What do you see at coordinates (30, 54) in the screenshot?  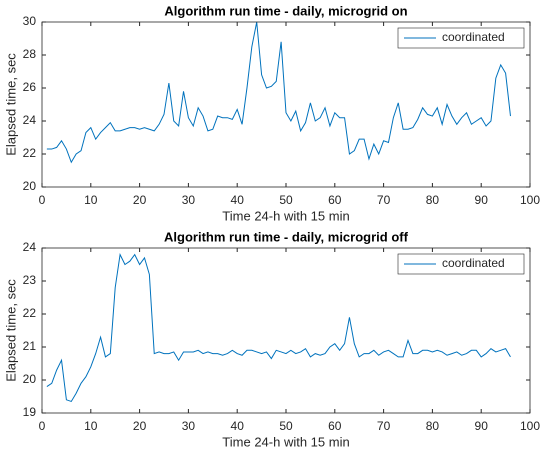 I see `y-tick-label: 28` at bounding box center [30, 54].